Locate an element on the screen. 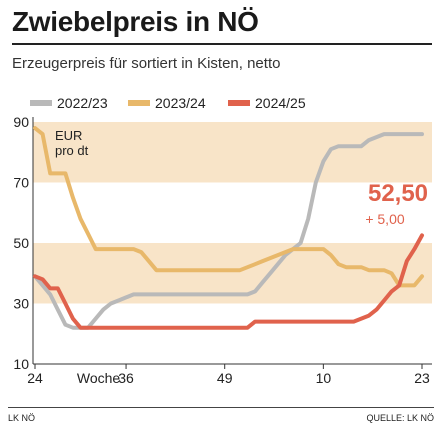 This screenshot has height=440, width=442. chart-legend: 2022/23 2023/24 2024/25 is located at coordinates (168, 103).